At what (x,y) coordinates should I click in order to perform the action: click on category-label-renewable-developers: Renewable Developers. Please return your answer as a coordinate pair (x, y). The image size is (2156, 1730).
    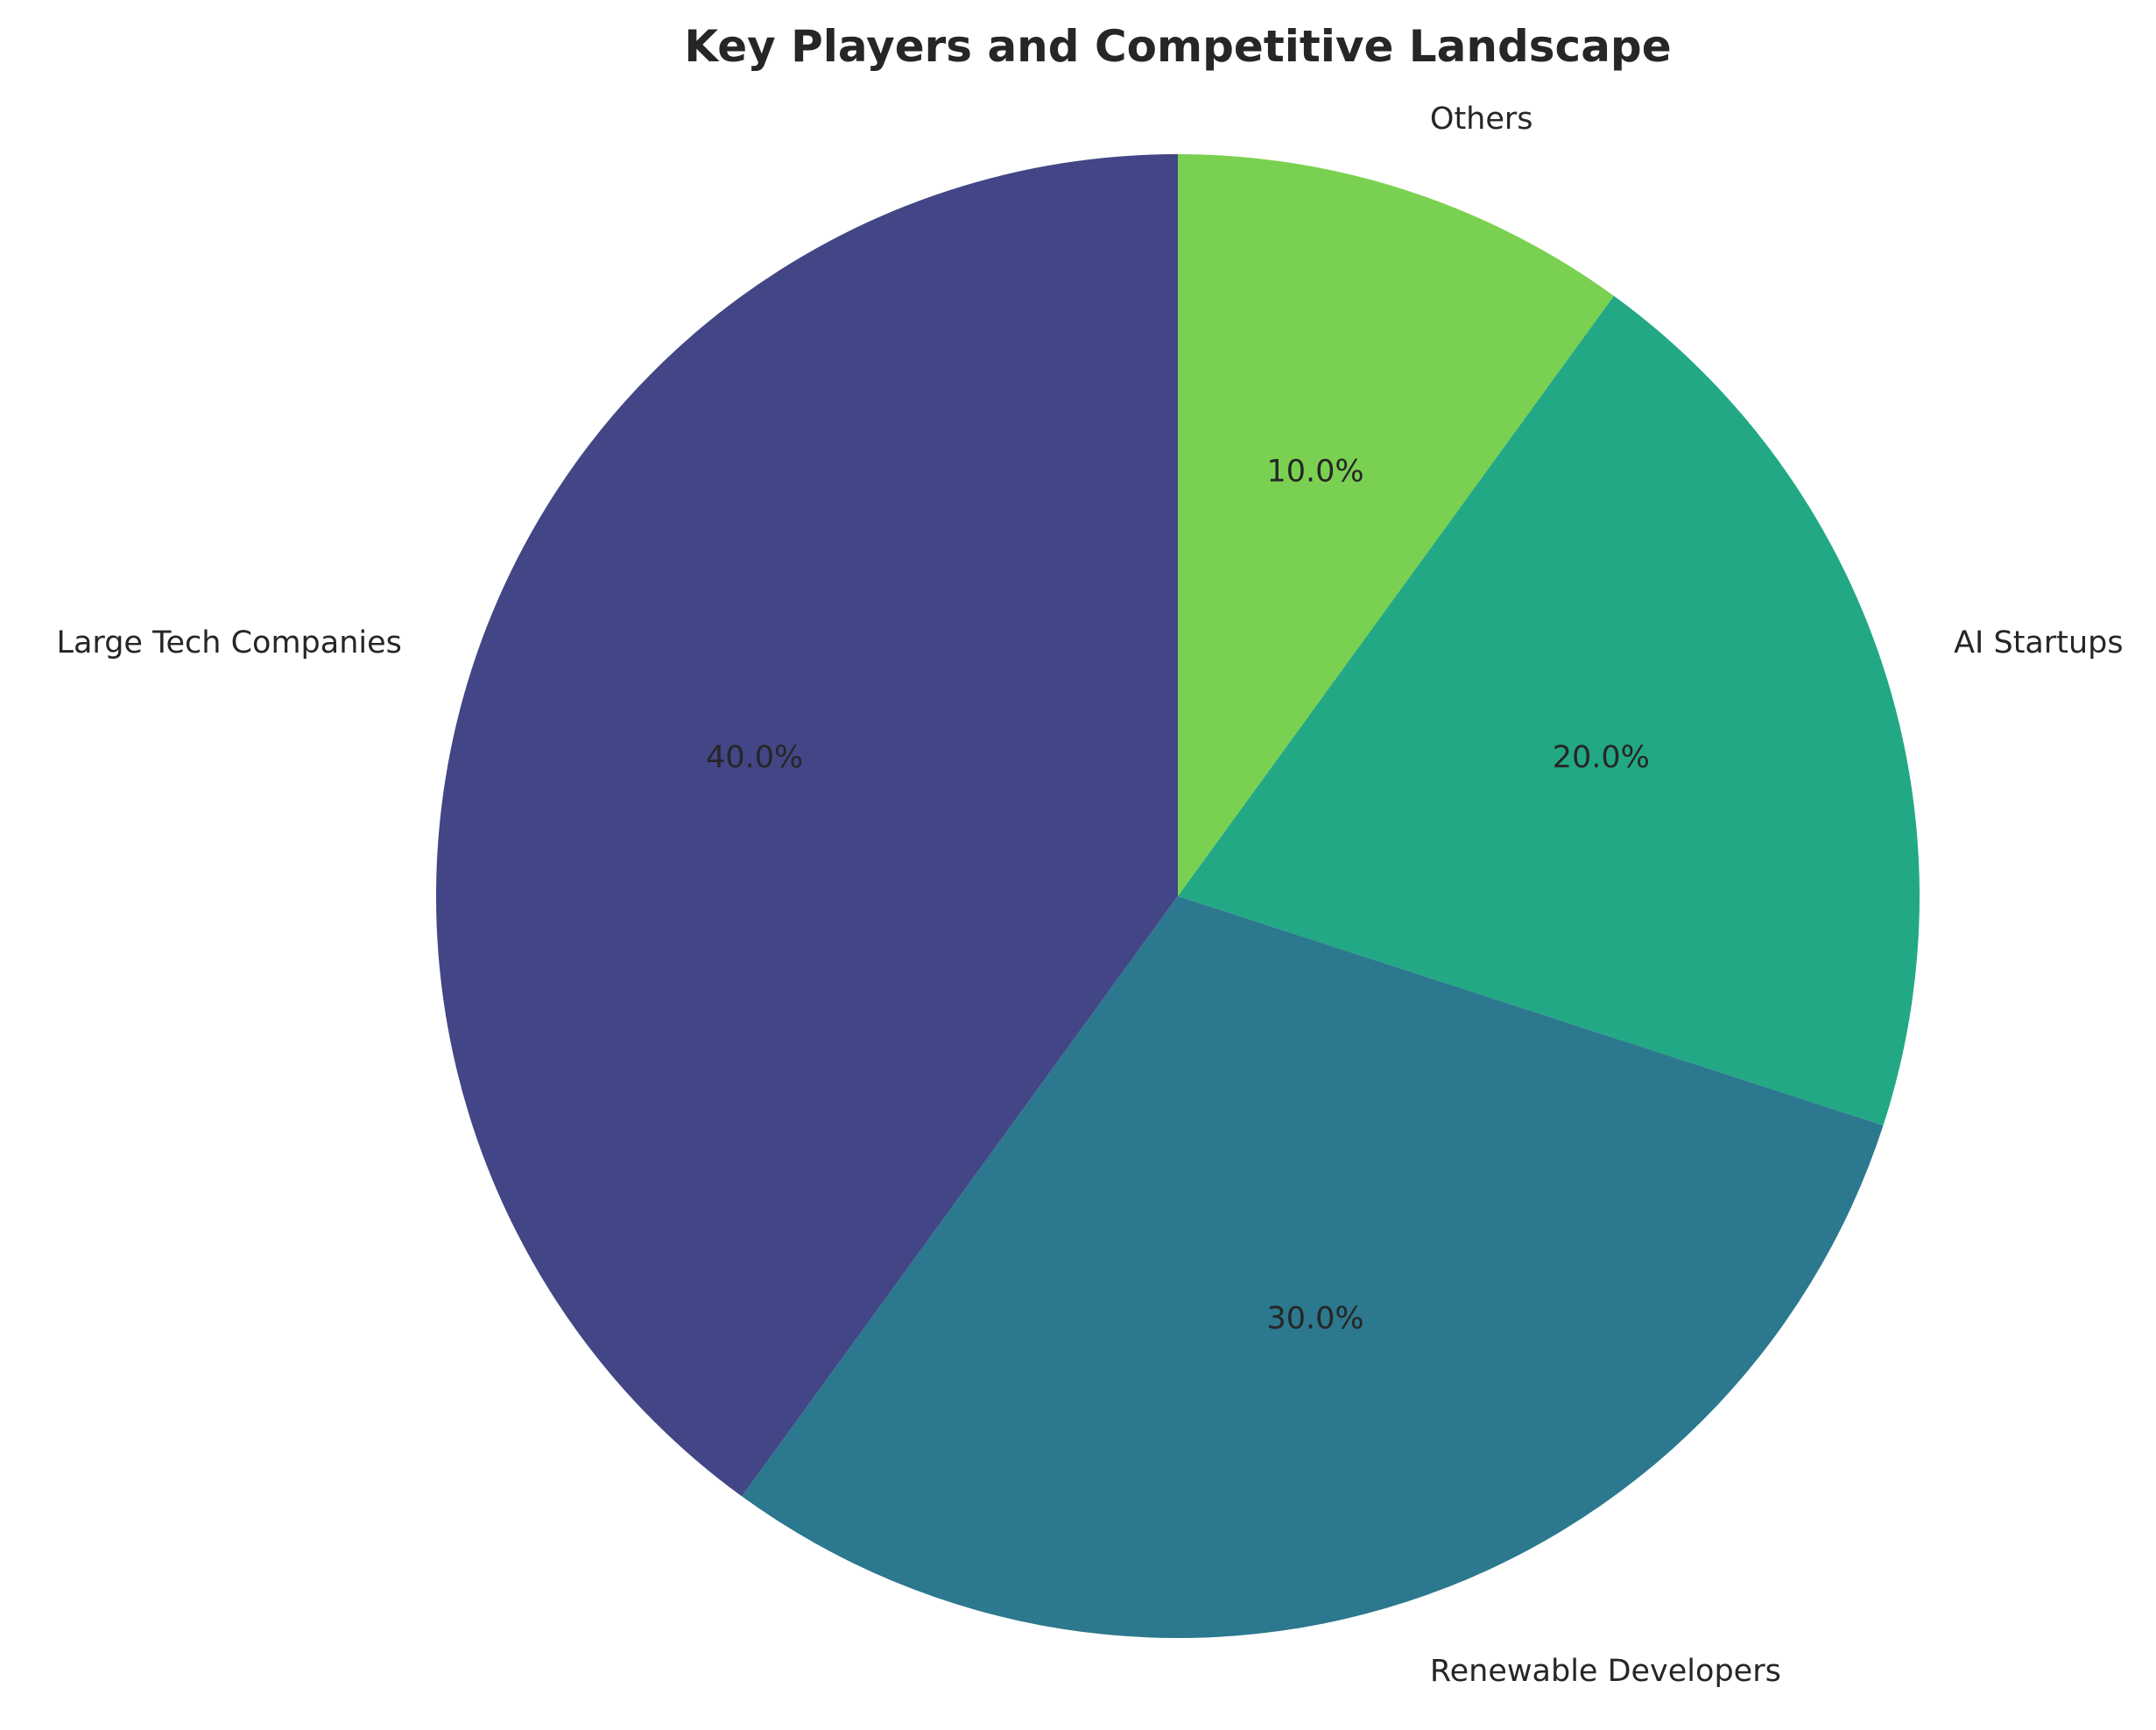
    Looking at the image, I should click on (1606, 1671).